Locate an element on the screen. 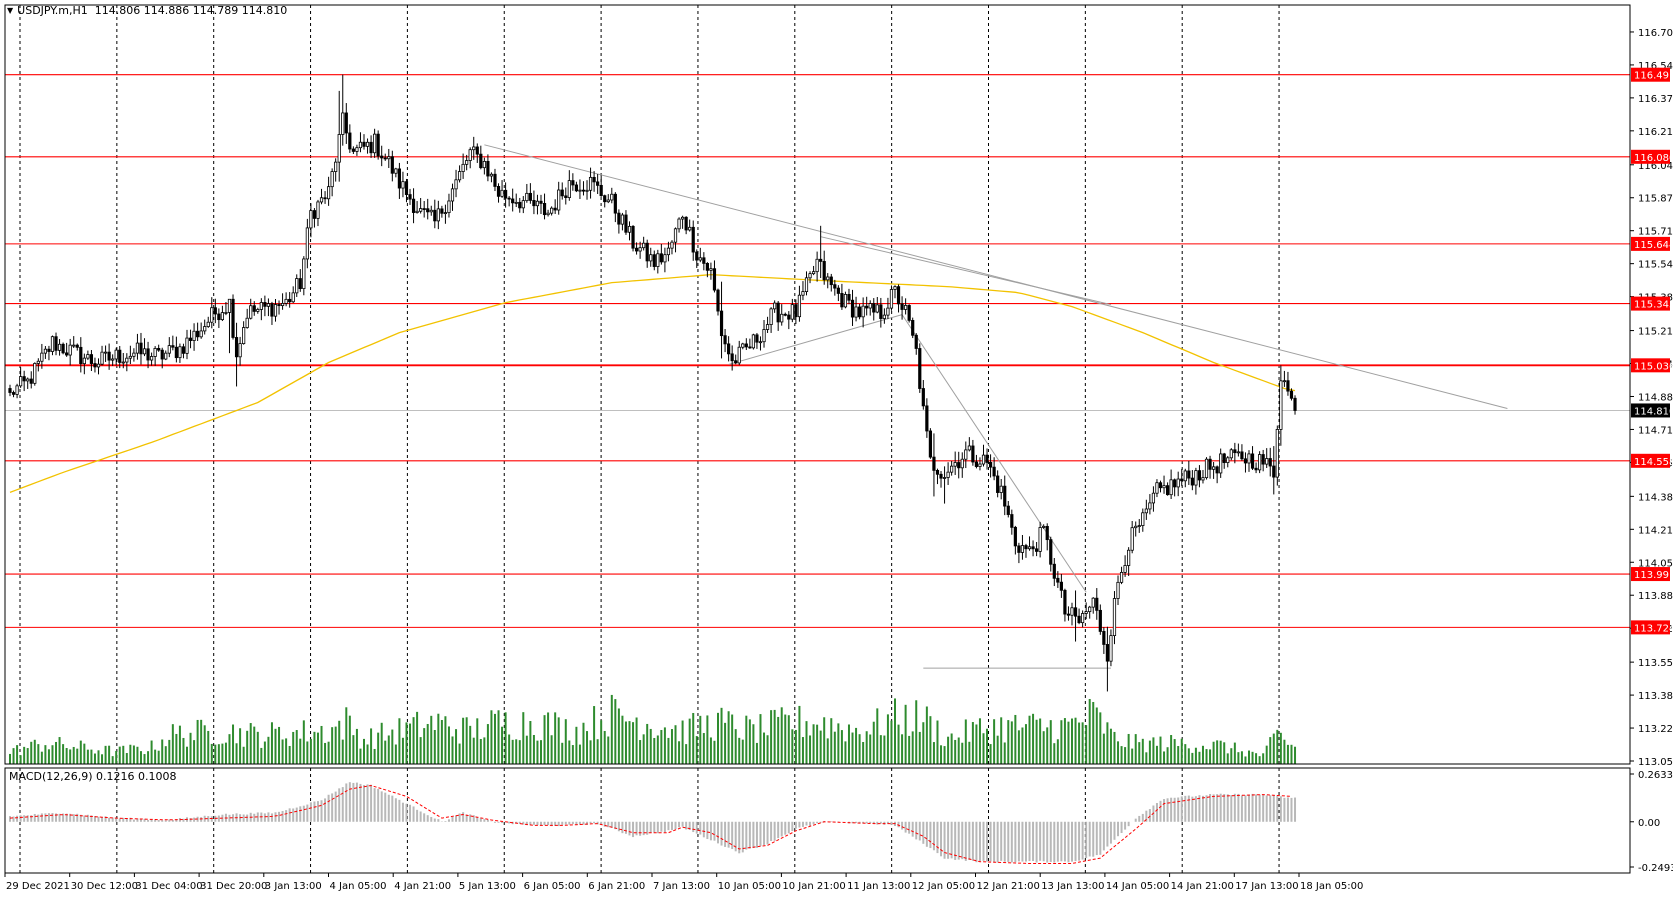 The width and height of the screenshot is (1673, 901). price-tag-label: 116.080 is located at coordinates (1653, 158).